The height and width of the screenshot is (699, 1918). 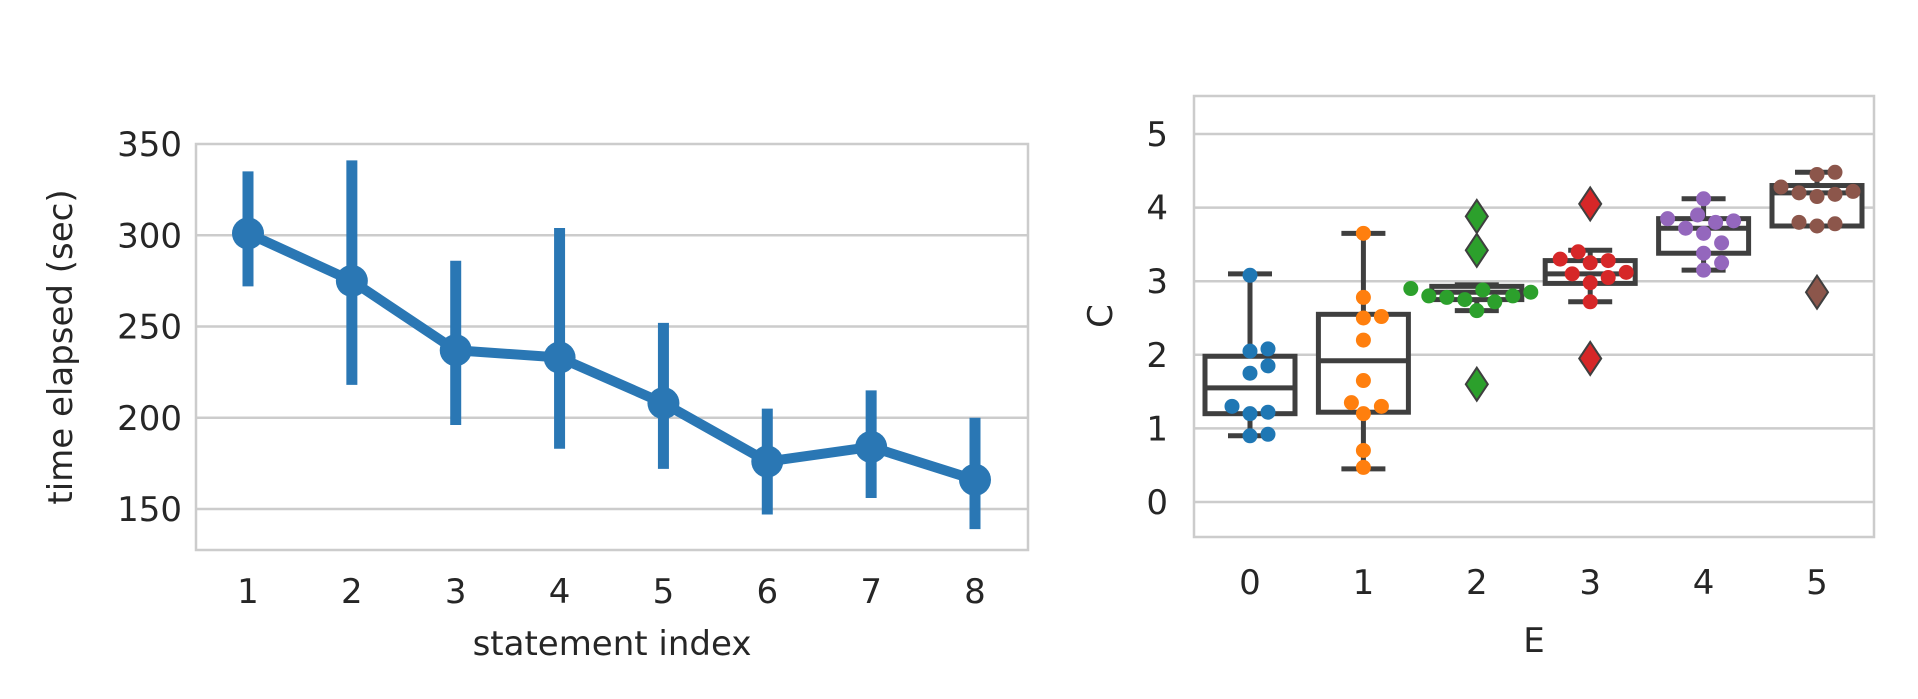 I want to click on left-y-tick-label: 250, so click(x=149, y=328).